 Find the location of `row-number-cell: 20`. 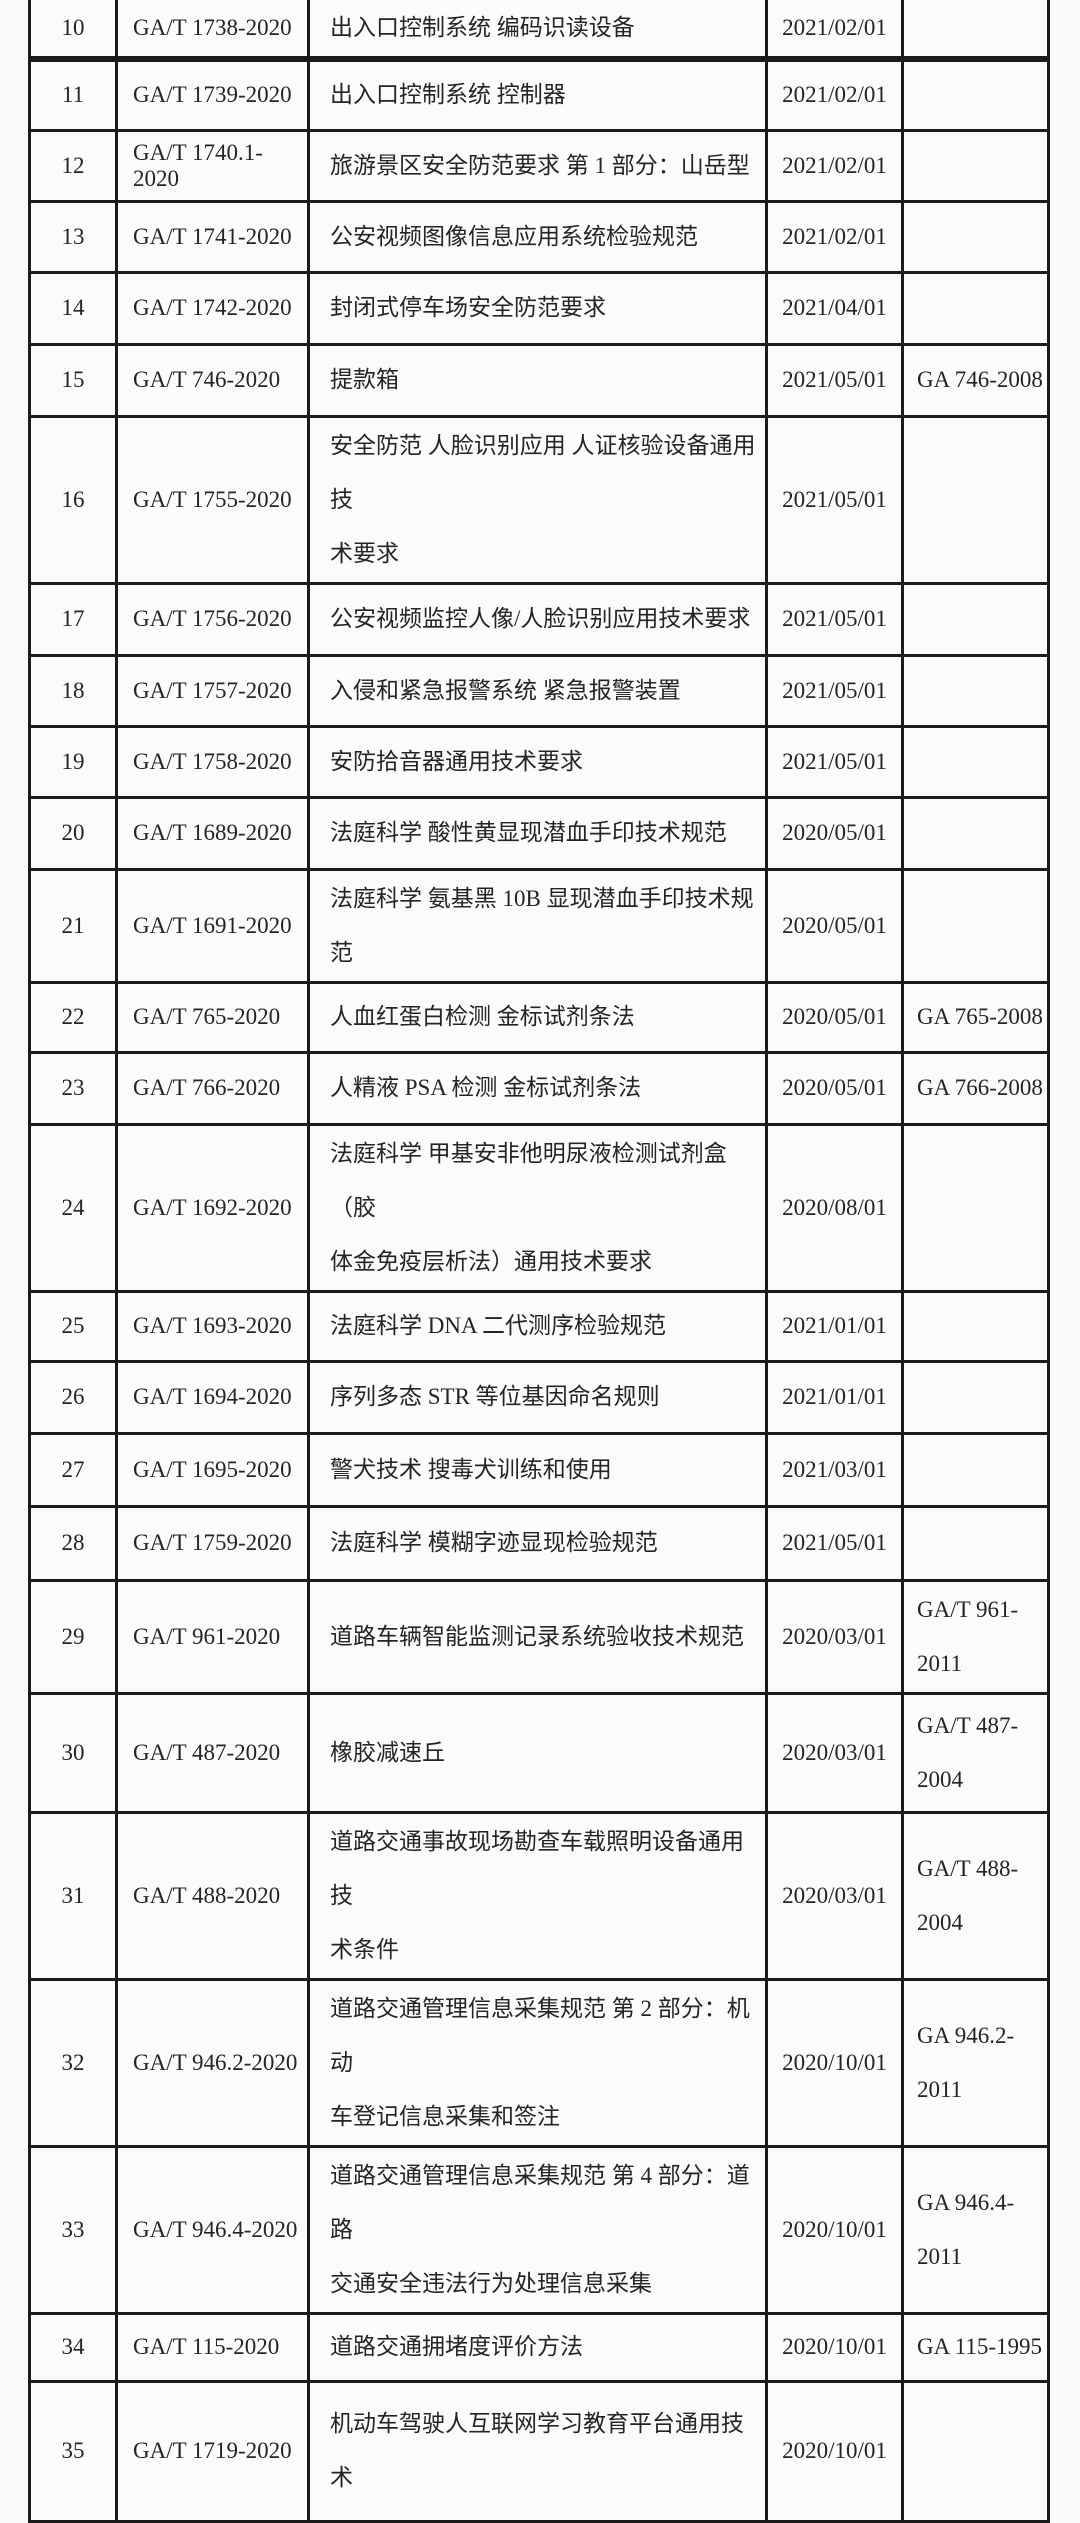

row-number-cell: 20 is located at coordinates (73, 833).